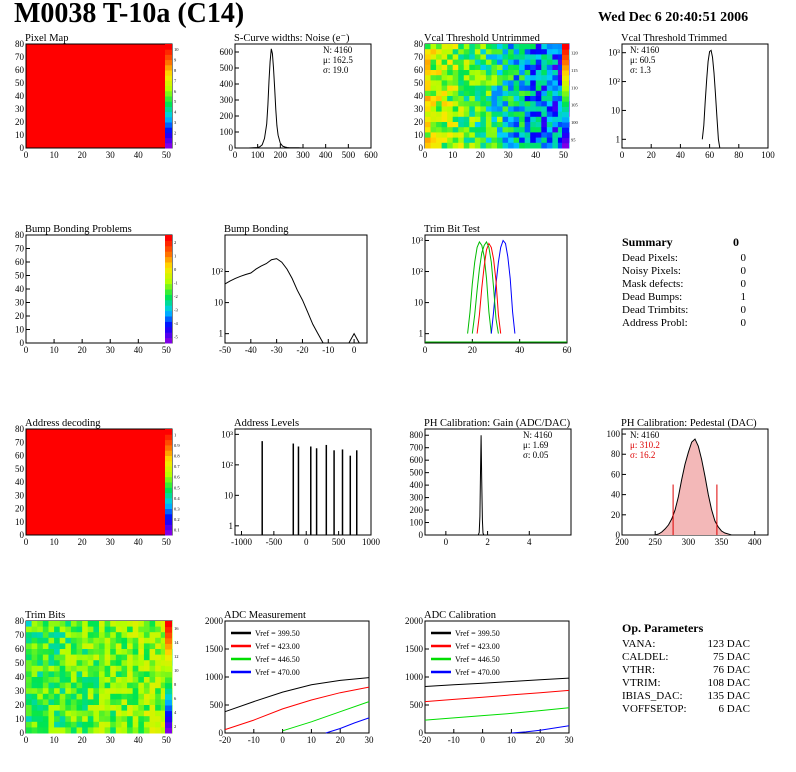 The width and height of the screenshot is (796, 772). I want to click on legend-label: Vref = 423.00, so click(477, 646).